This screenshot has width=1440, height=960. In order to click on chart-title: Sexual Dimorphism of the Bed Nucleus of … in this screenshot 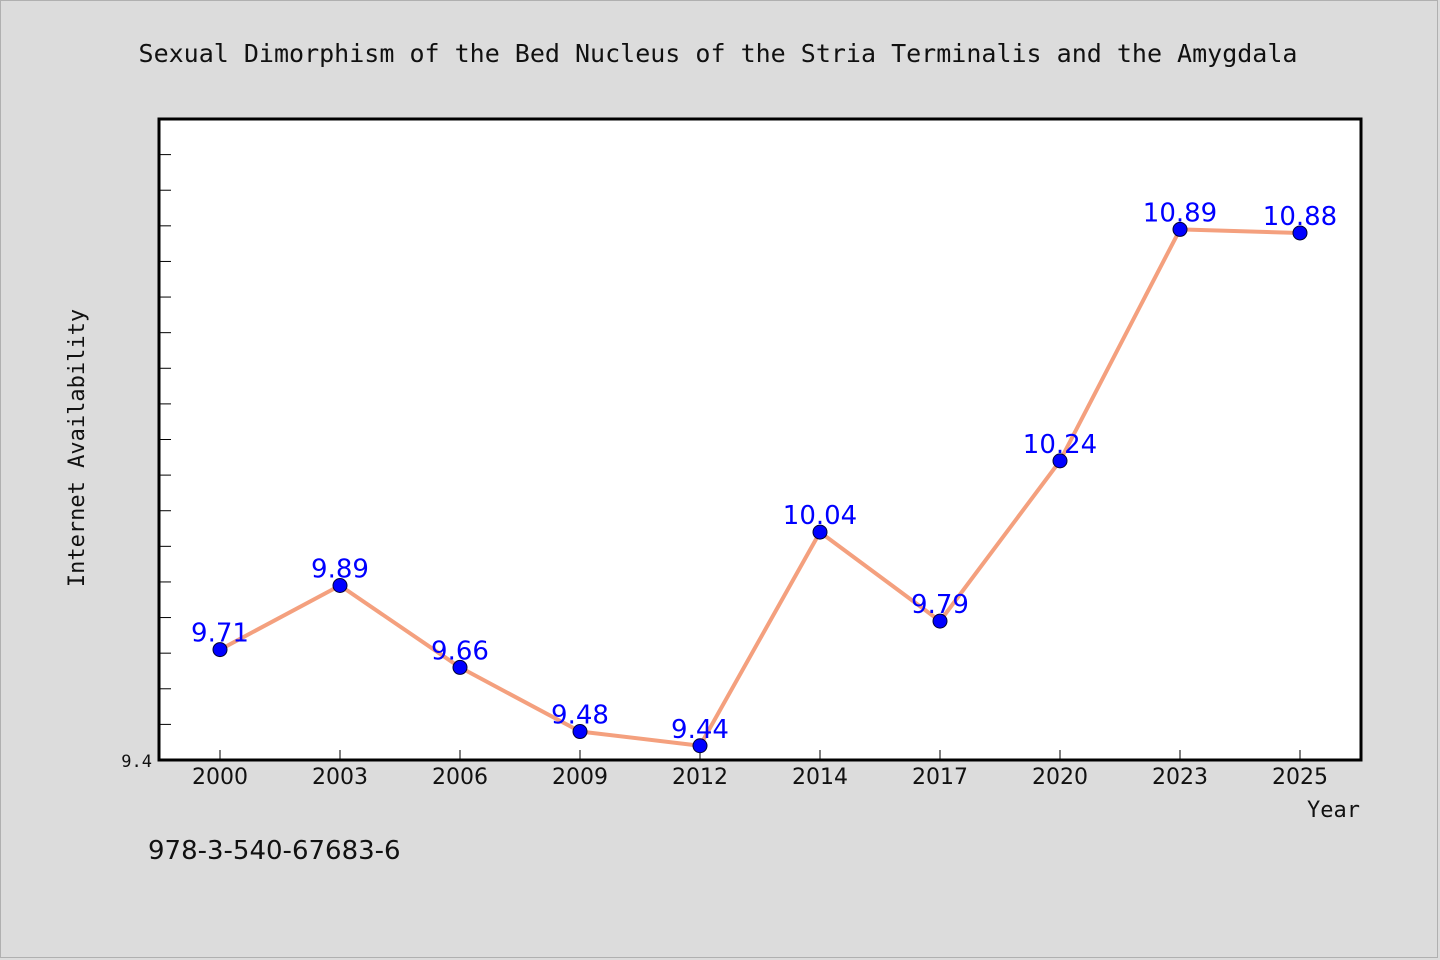, I will do `click(718, 53)`.